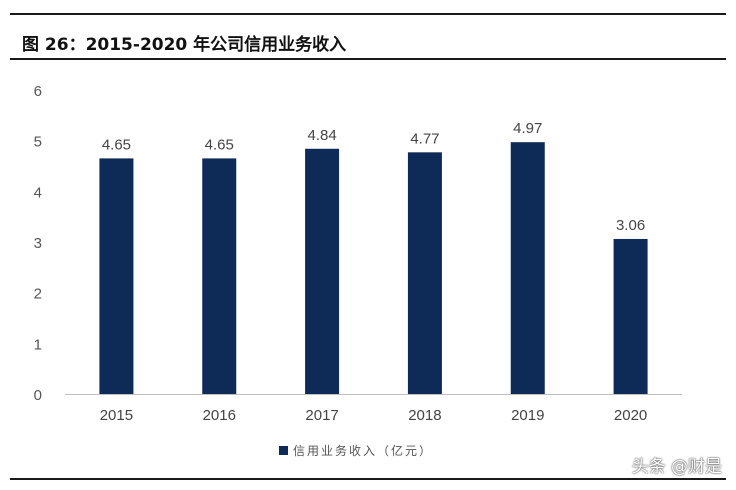 The height and width of the screenshot is (490, 736). I want to click on legend-swatch, so click(283, 450).